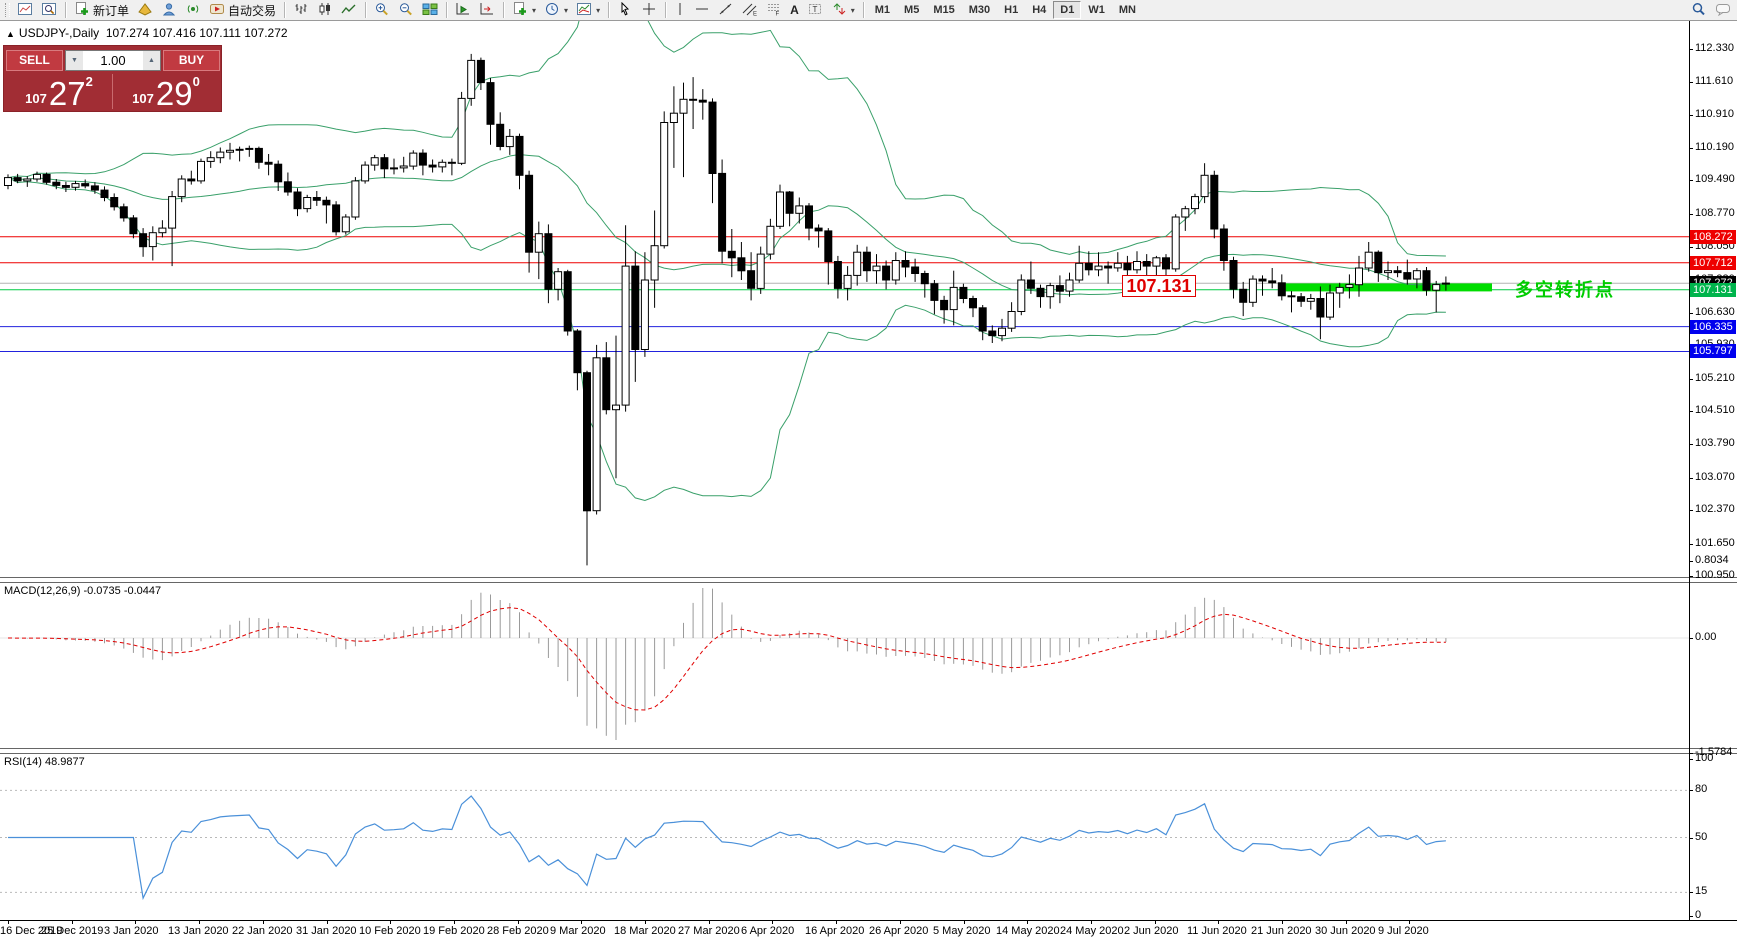  I want to click on fibonacci-button: F, so click(774, 10).